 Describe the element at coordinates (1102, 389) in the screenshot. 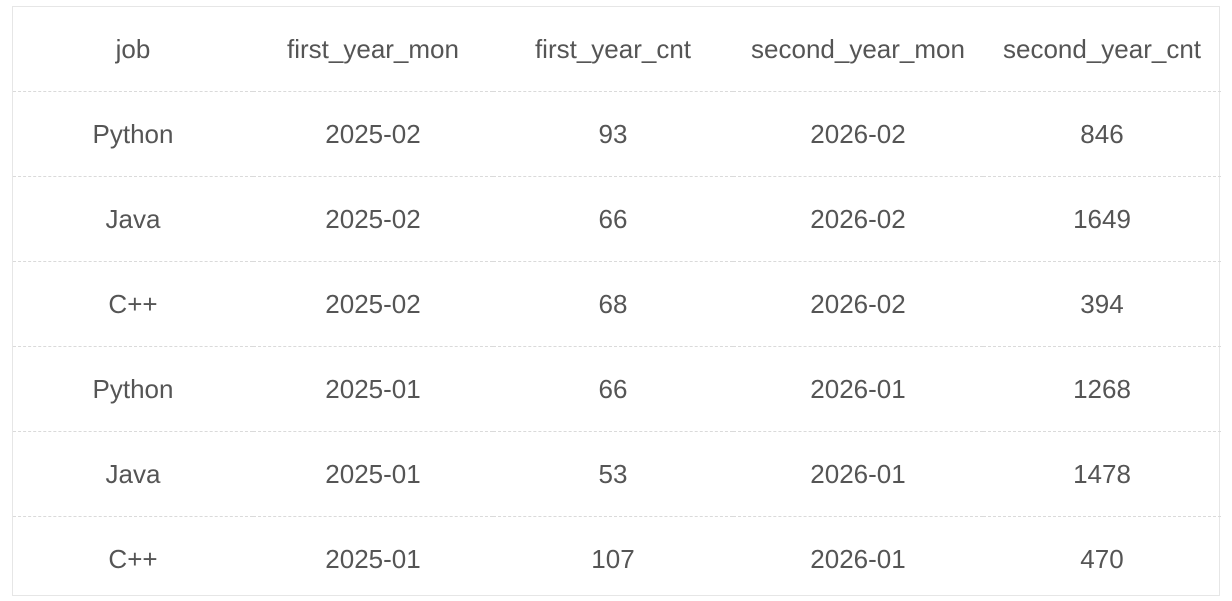

I see `cell-second-year-cnt: 1268` at that location.